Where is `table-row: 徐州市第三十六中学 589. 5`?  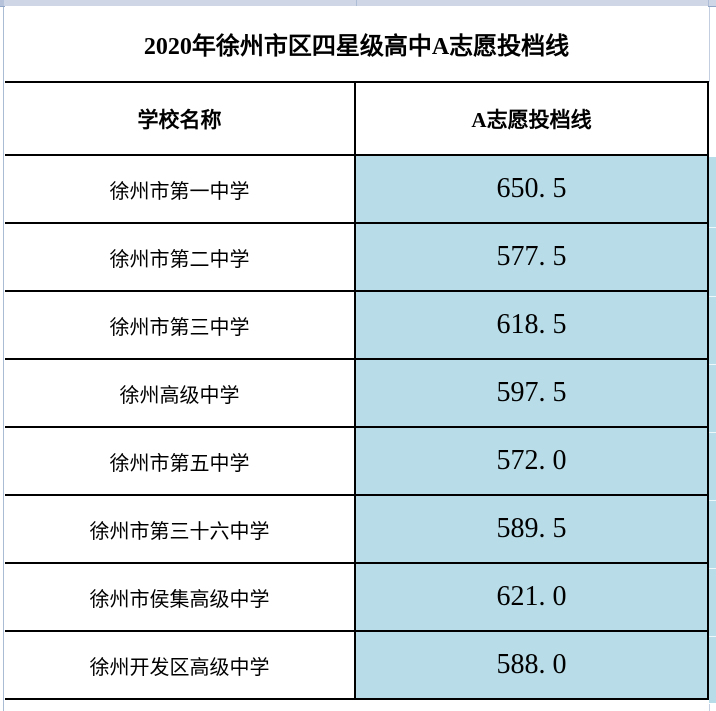 table-row: 徐州市第三十六中学 589. 5 is located at coordinates (357, 529).